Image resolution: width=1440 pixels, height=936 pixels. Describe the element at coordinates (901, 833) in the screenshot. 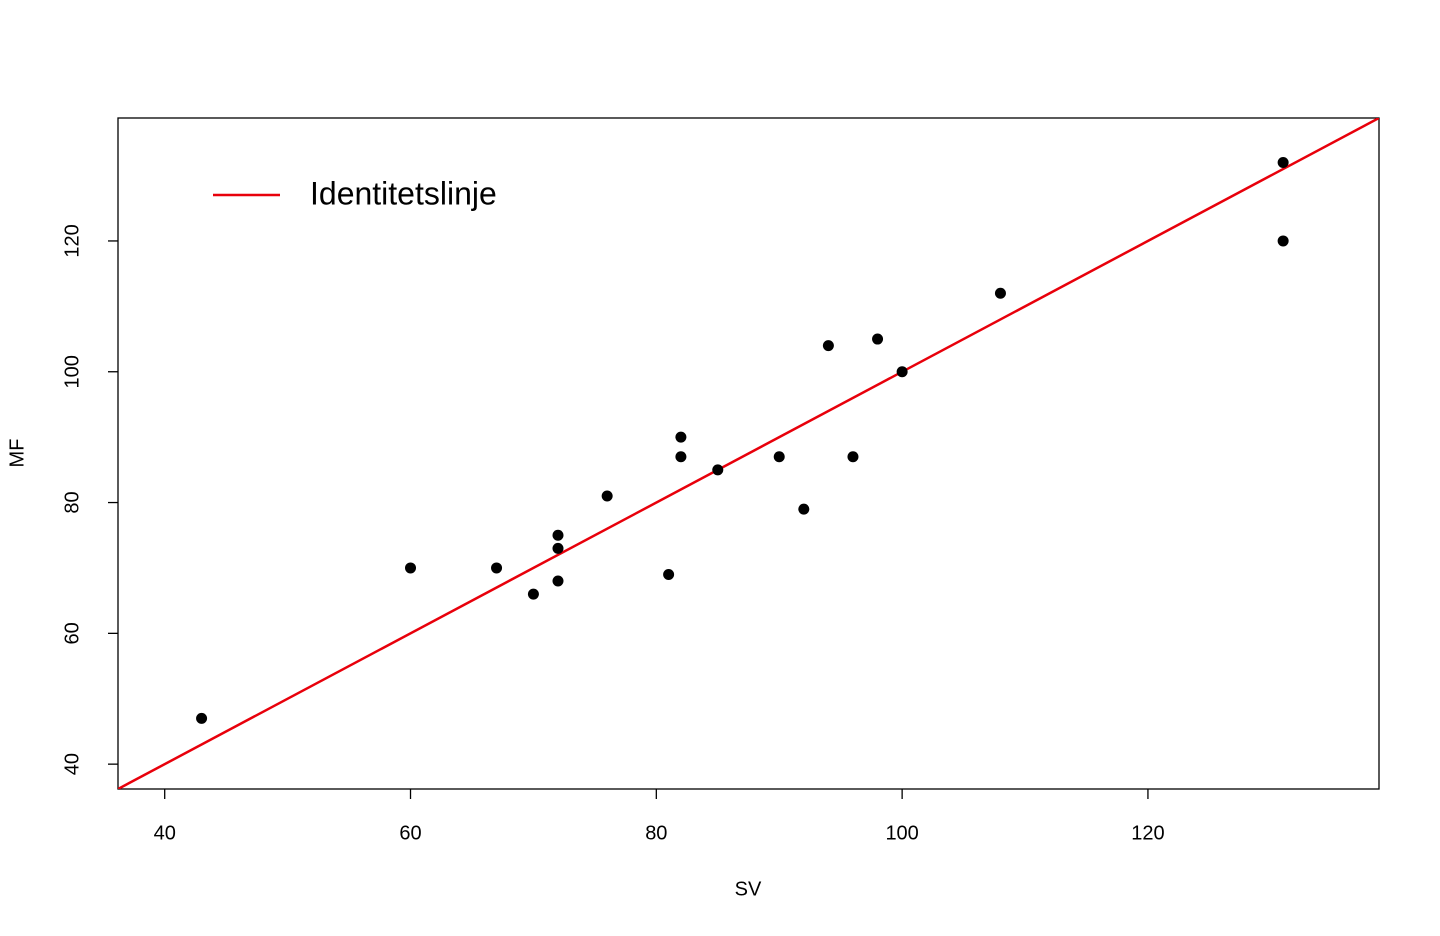

I see `x-tick-label: 100` at that location.